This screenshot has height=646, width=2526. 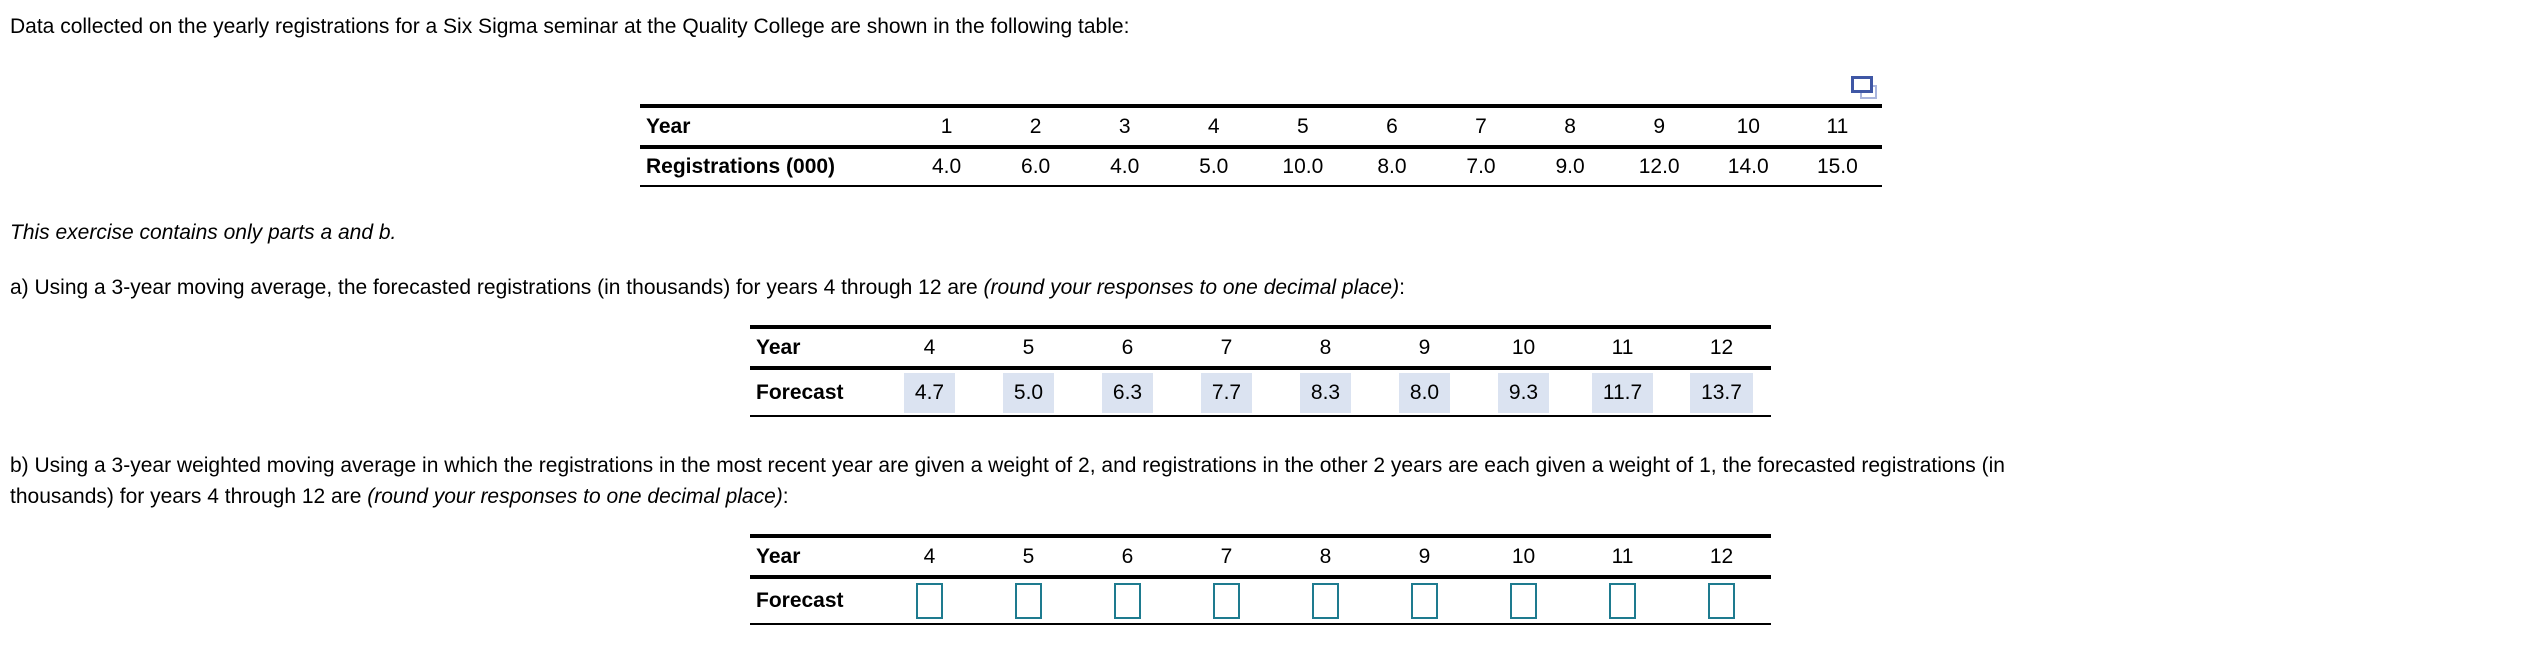 I want to click on forecast-answer-filled: 8.3, so click(x=1325, y=392).